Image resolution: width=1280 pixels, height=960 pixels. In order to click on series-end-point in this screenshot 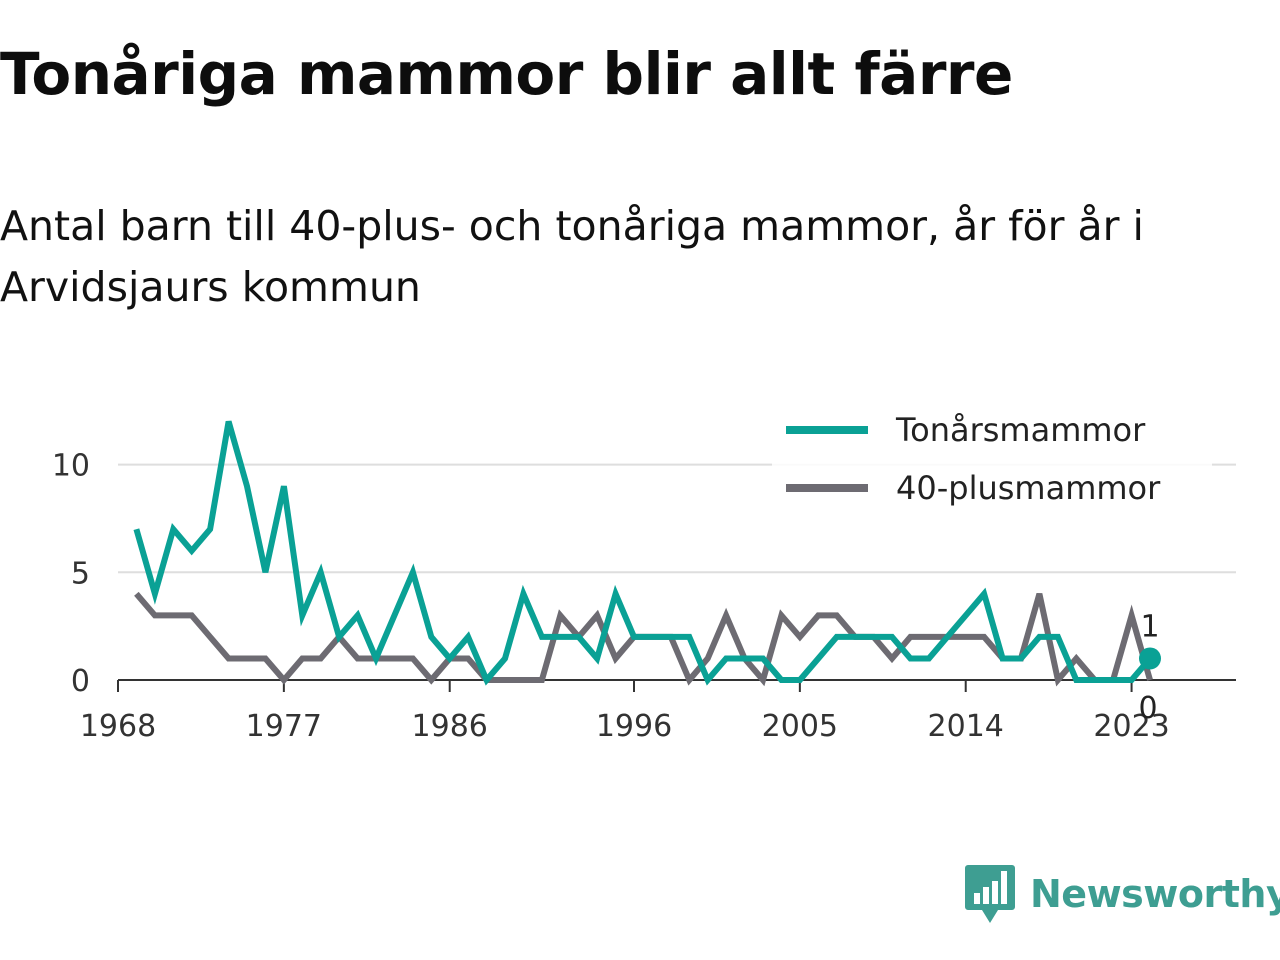, I will do `click(1150, 658)`.